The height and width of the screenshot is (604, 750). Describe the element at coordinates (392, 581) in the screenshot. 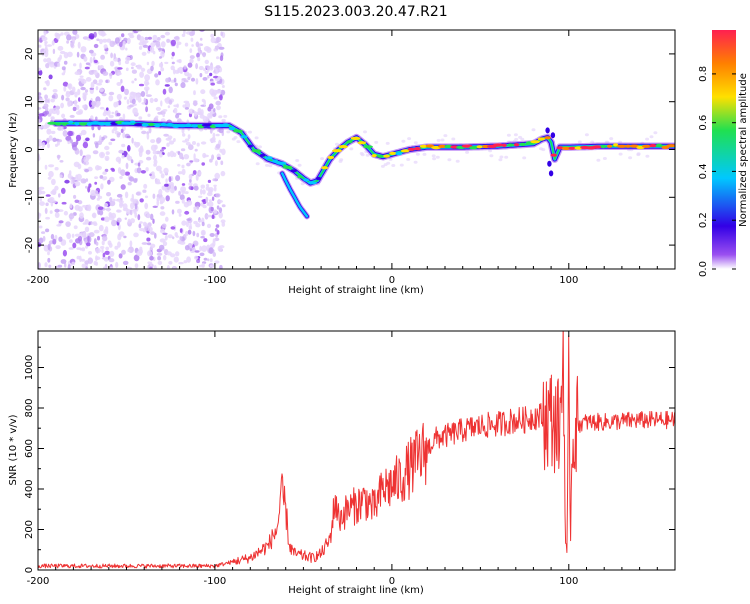

I see `x-tick-label: 0` at that location.